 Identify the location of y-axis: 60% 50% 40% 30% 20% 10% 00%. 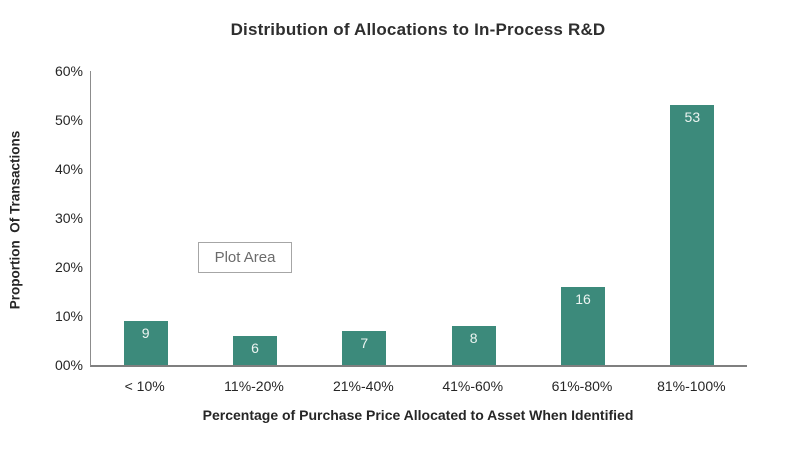
(41, 218).